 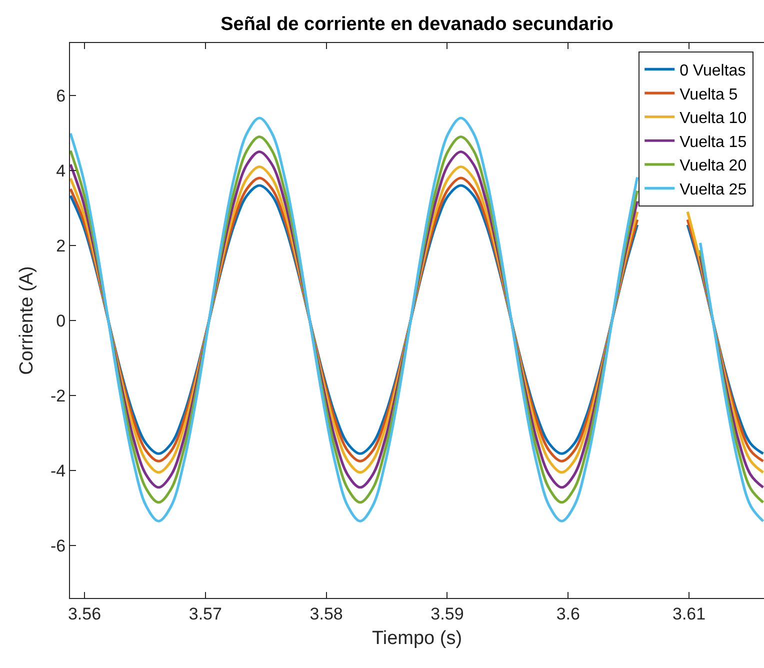 What do you see at coordinates (713, 166) in the screenshot?
I see `legend-label: Vuelta 20` at bounding box center [713, 166].